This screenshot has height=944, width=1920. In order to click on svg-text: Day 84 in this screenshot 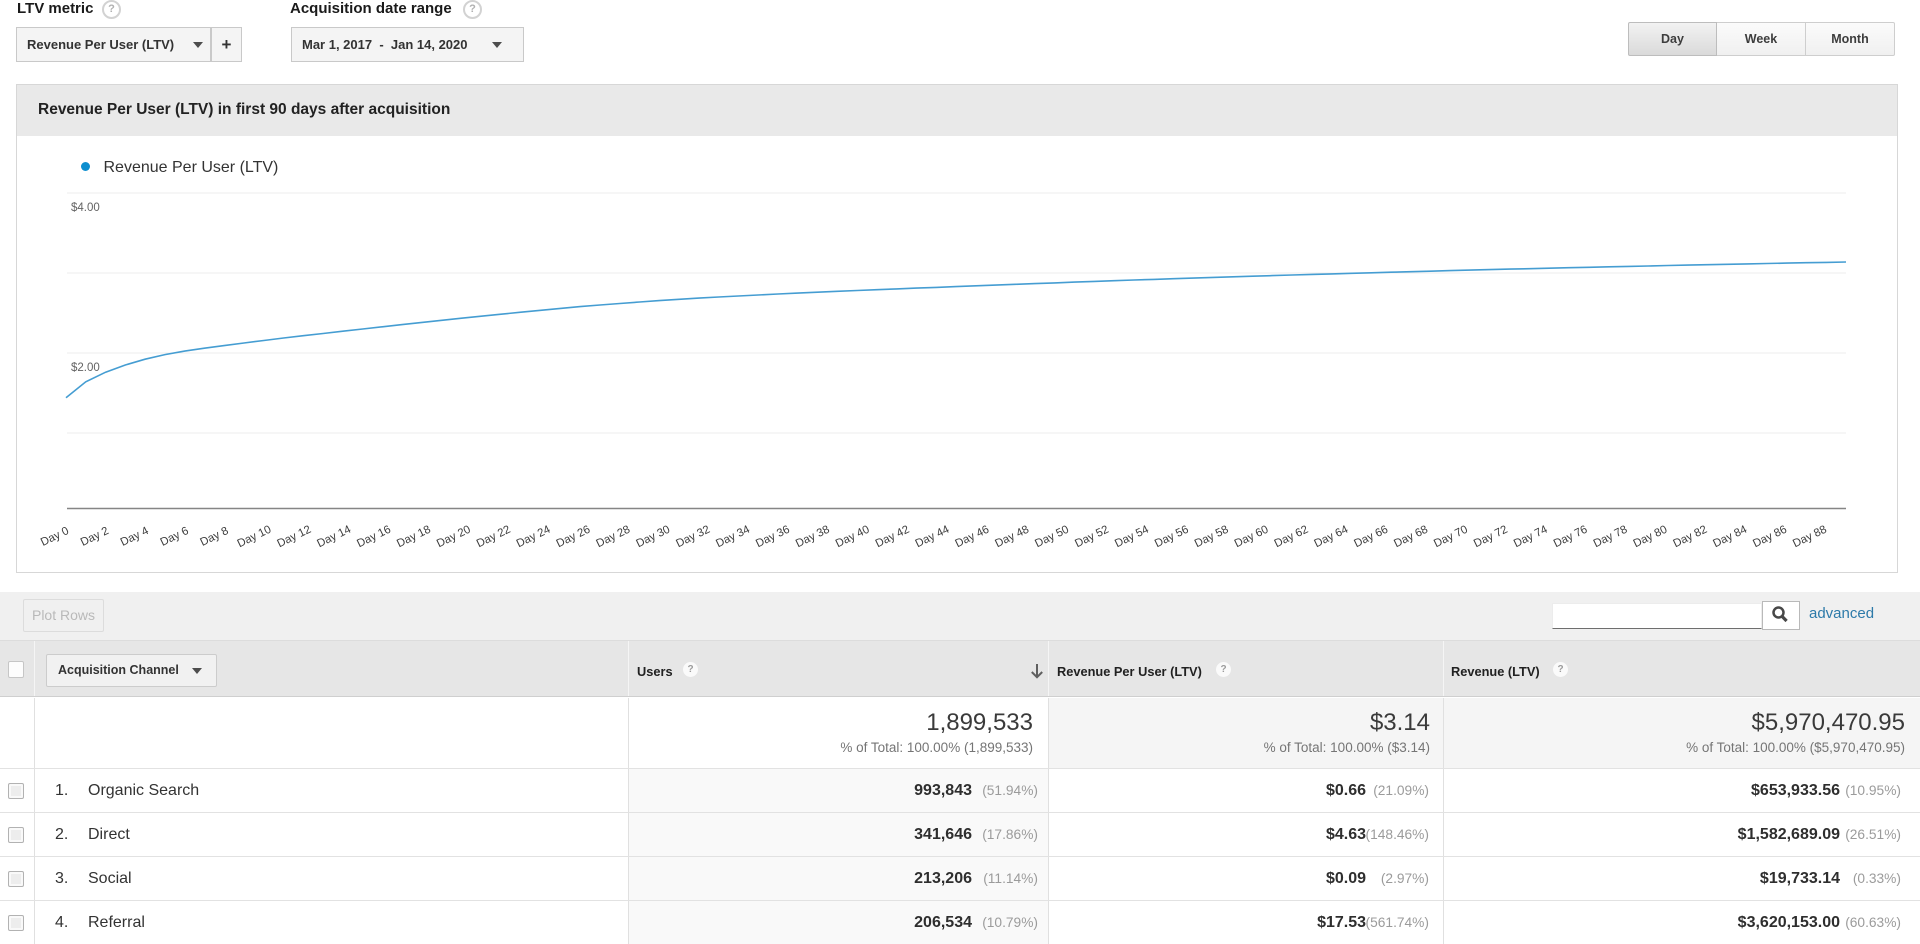, I will do `click(1730, 537)`.